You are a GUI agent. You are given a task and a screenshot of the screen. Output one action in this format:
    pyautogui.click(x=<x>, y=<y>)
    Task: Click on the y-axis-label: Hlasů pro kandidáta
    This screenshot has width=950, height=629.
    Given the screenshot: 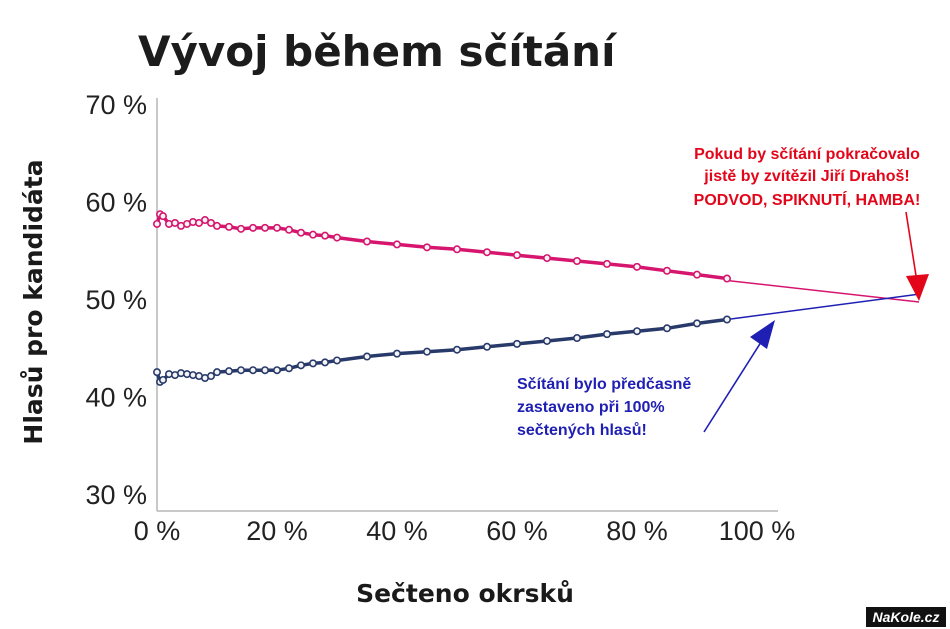 What is the action you would take?
    pyautogui.click(x=33, y=301)
    